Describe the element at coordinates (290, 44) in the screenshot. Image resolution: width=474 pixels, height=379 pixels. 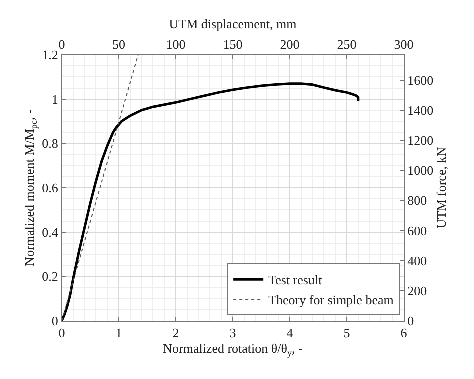
I see `x2-tick-label: 200` at that location.